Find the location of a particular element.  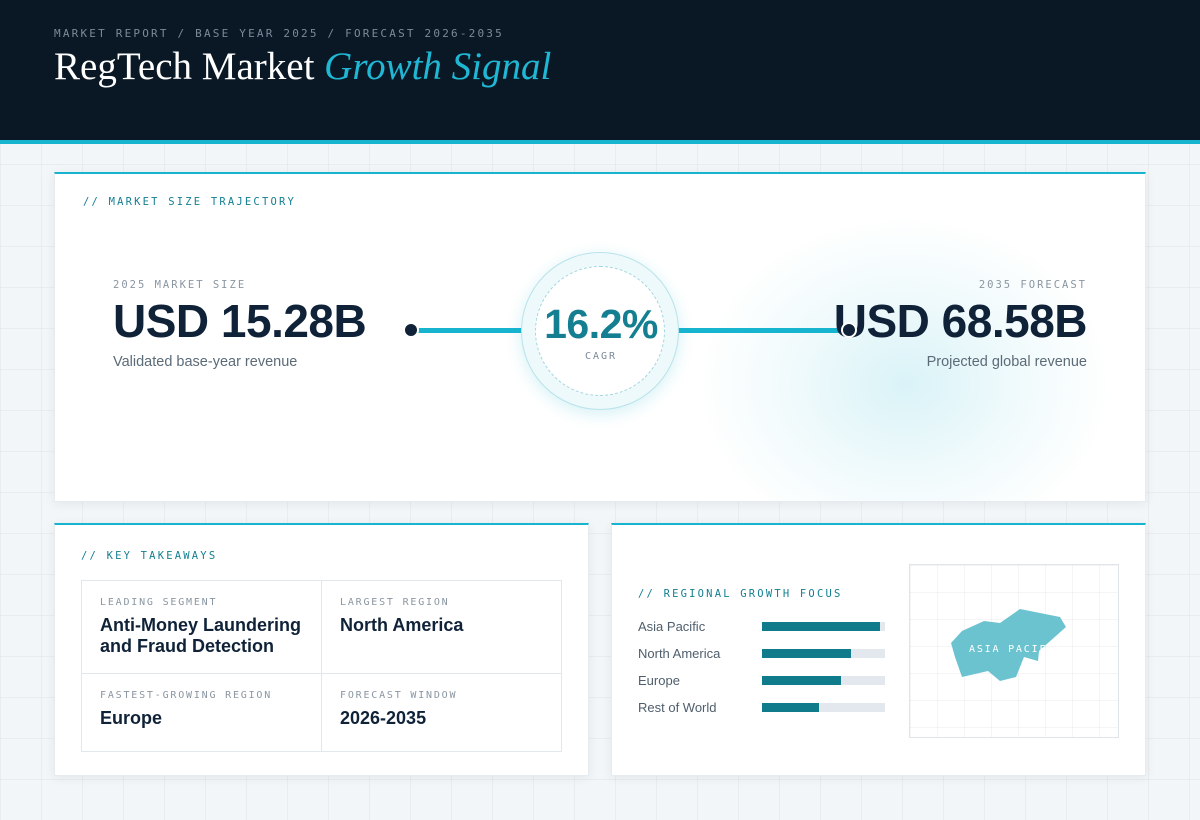

takeaway-largest-region: LARGEST REGION North America is located at coordinates (442, 627).